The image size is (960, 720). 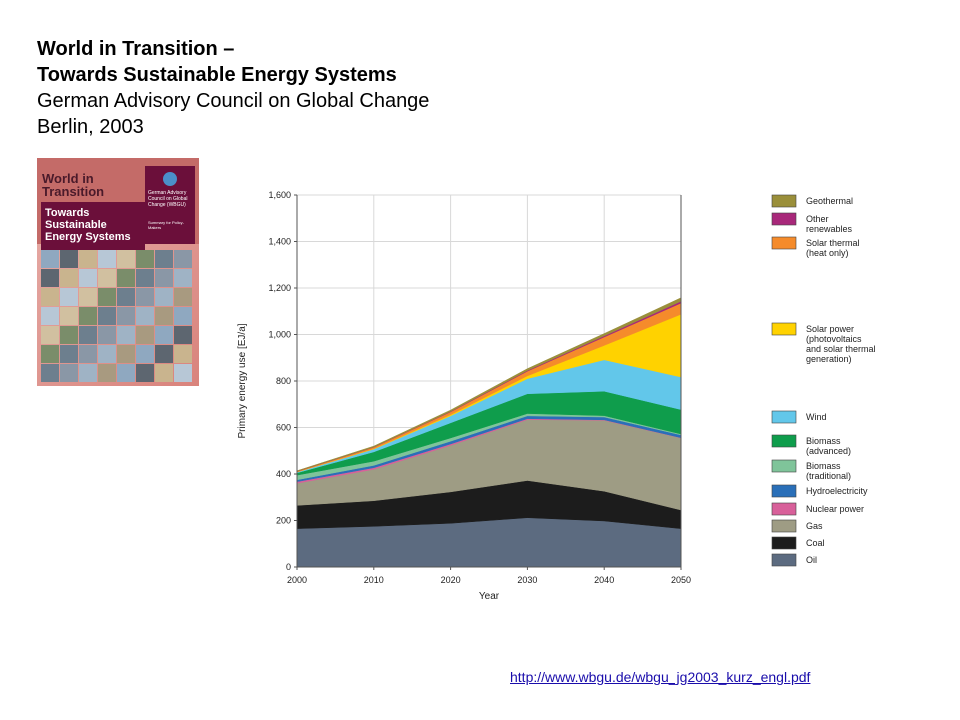 I want to click on y-tick-label: 1,400, so click(x=279, y=242).